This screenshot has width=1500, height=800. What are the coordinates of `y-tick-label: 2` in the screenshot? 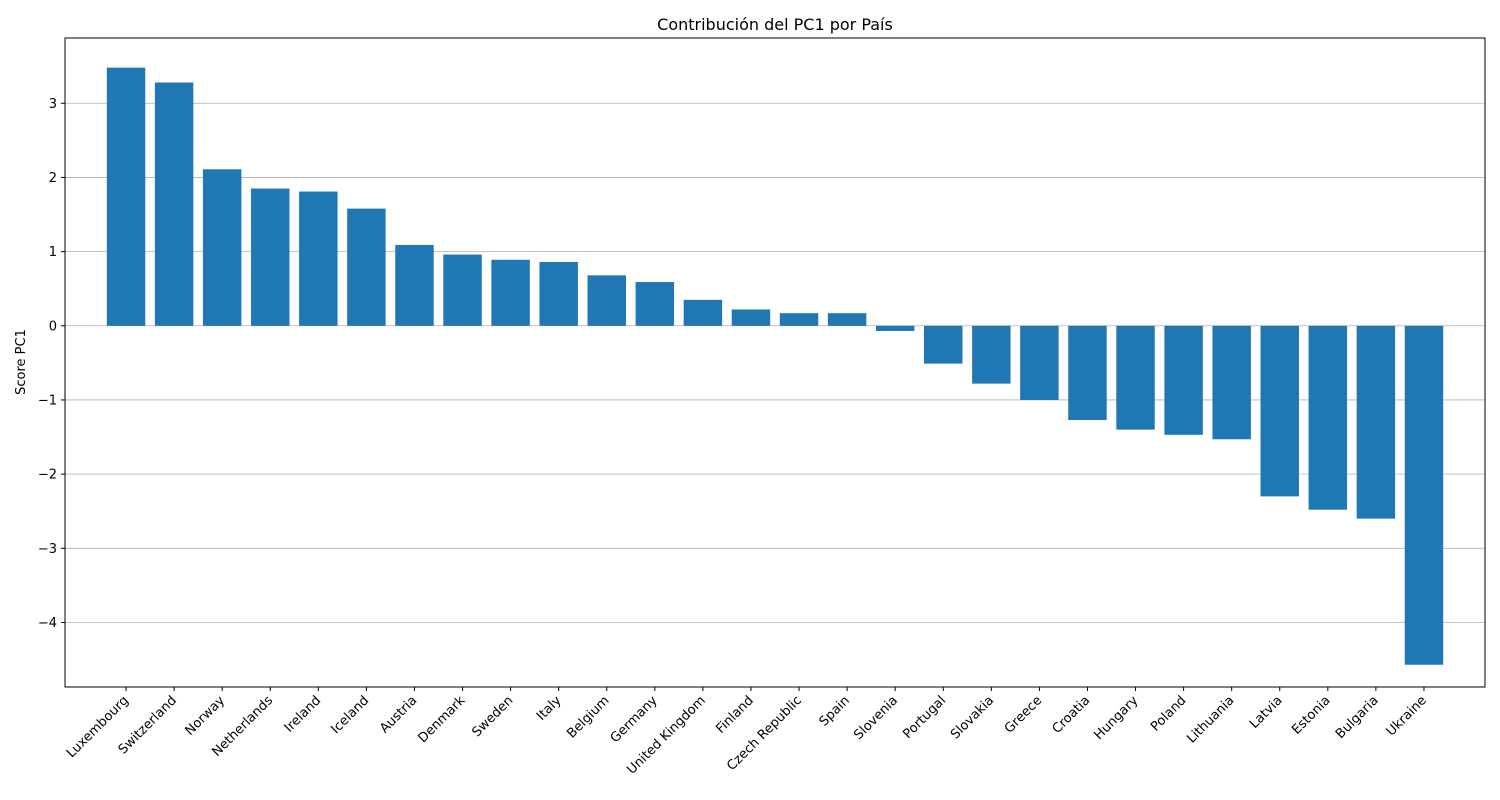 It's located at (53, 178).